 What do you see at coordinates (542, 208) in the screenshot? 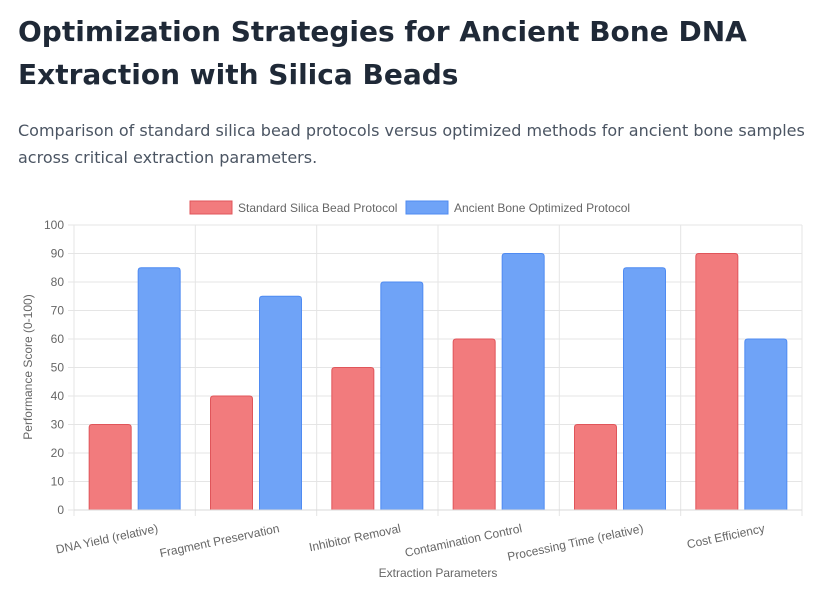
I see `legend-label: Ancient Bone Optimized Protocol` at bounding box center [542, 208].